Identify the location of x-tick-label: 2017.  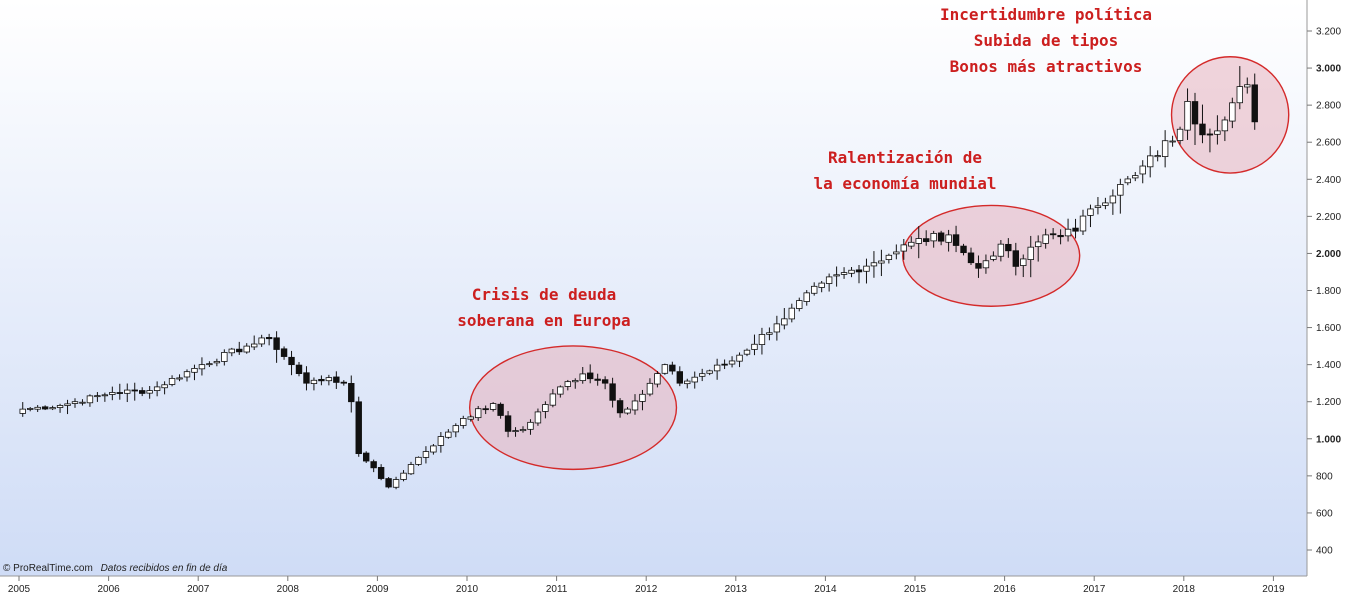
(1094, 589).